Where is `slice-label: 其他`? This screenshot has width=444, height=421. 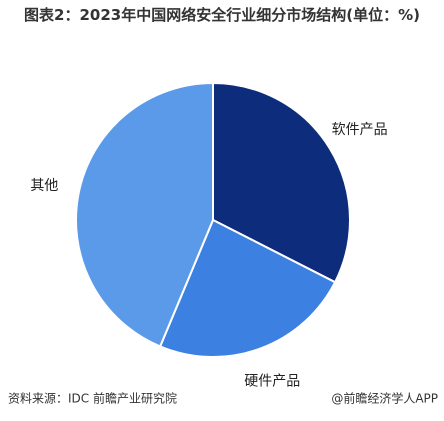 slice-label: 其他 is located at coordinates (44, 186).